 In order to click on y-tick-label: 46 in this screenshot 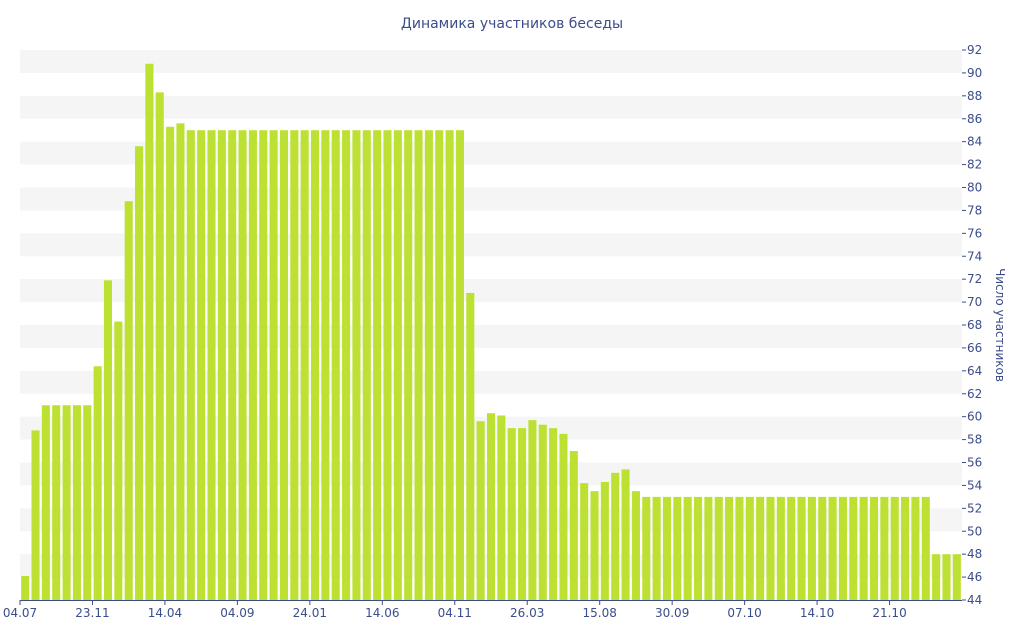, I will do `click(974, 577)`.